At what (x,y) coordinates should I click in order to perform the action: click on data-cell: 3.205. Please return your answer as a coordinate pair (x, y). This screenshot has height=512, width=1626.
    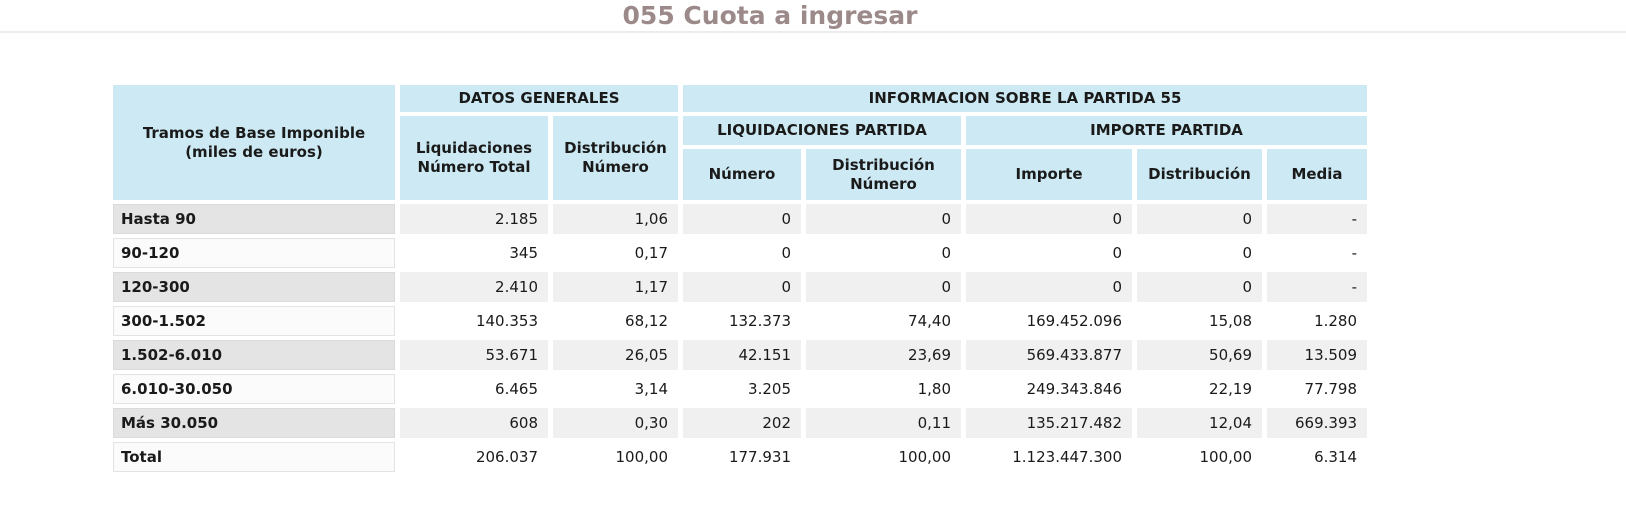
    Looking at the image, I should click on (742, 389).